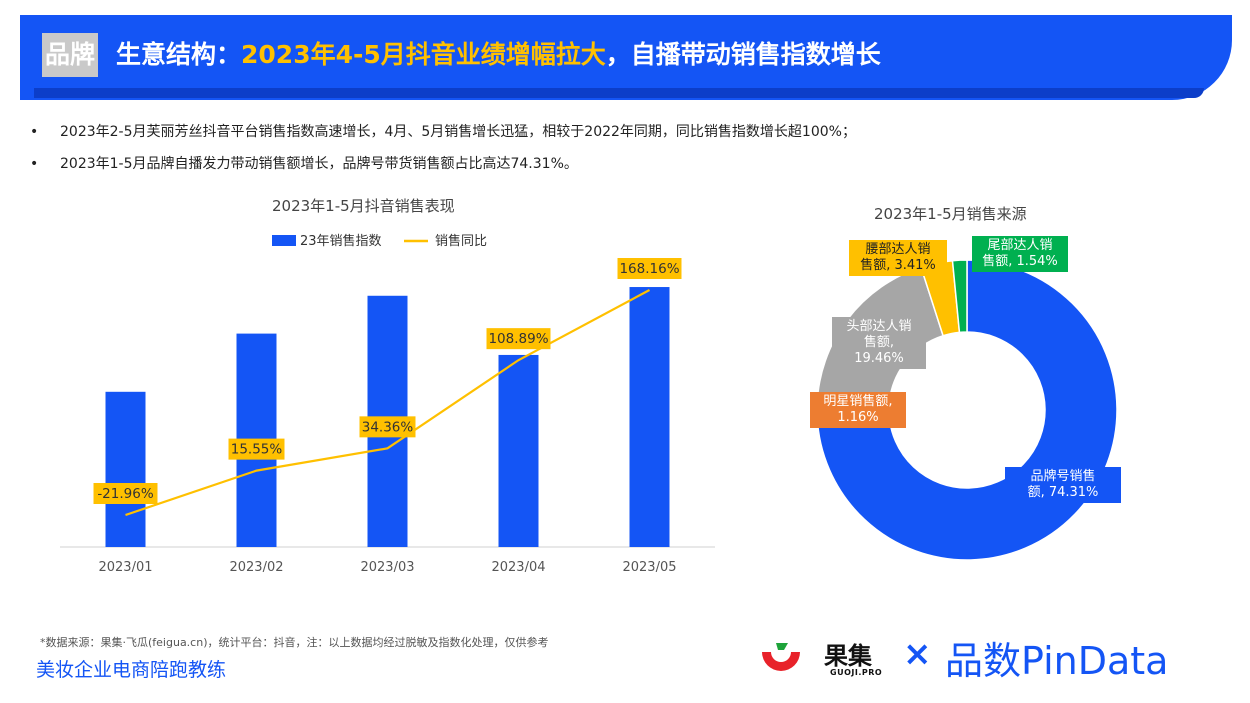 Image resolution: width=1250 pixels, height=703 pixels. I want to click on pie-label-head: 头部达人销 售额, 19.46%, so click(879, 343).